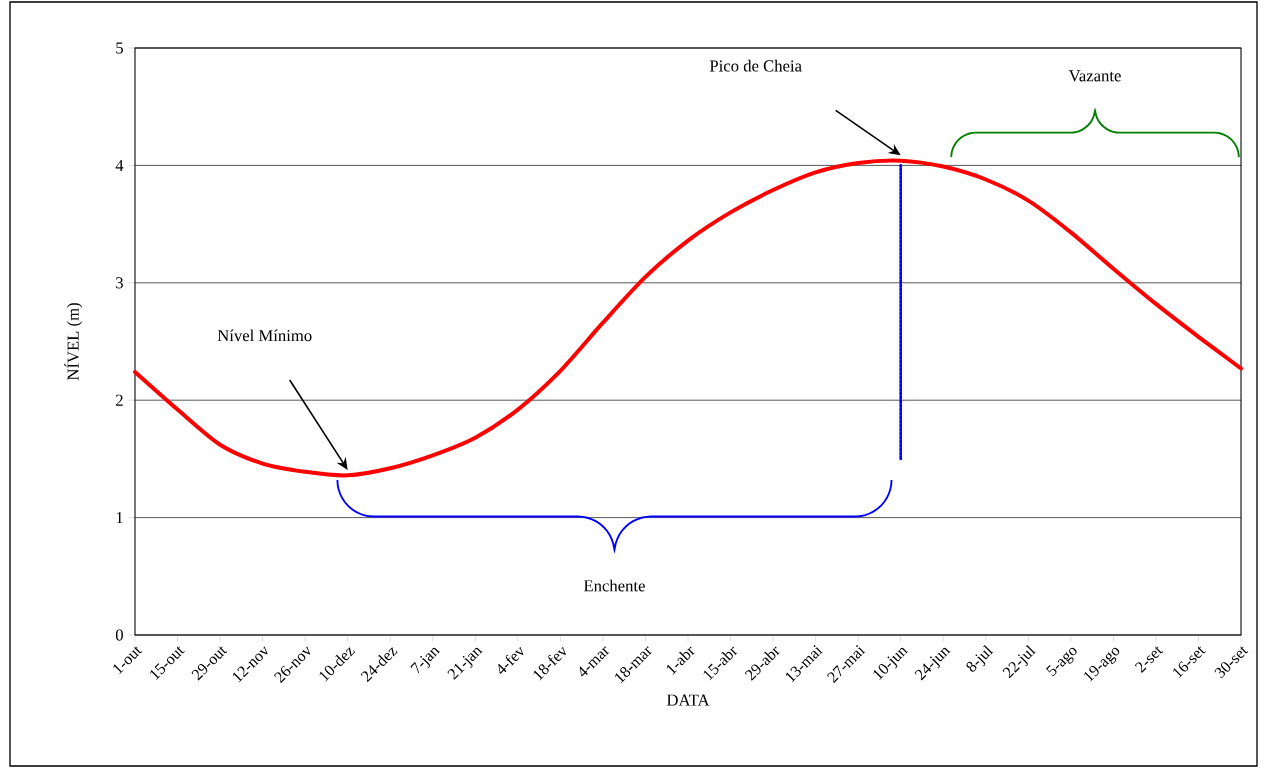 The image size is (1267, 768). Describe the element at coordinates (614, 585) in the screenshot. I see `annotation: Enchente` at that location.